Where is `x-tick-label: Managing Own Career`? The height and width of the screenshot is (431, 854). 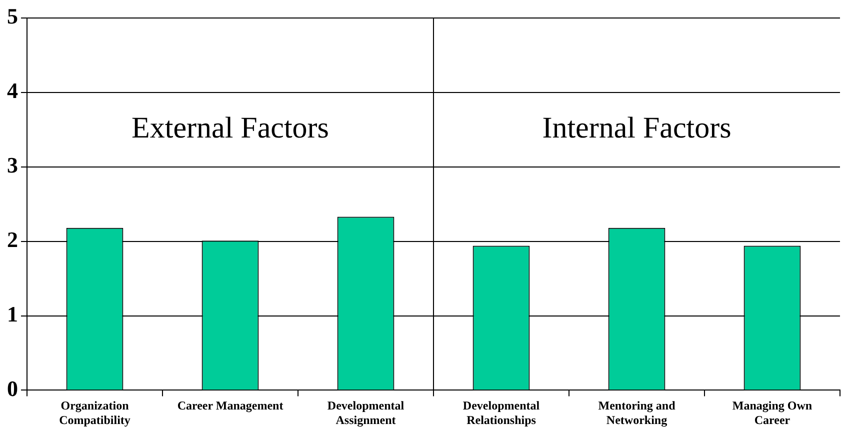 x-tick-label: Managing Own Career is located at coordinates (772, 412).